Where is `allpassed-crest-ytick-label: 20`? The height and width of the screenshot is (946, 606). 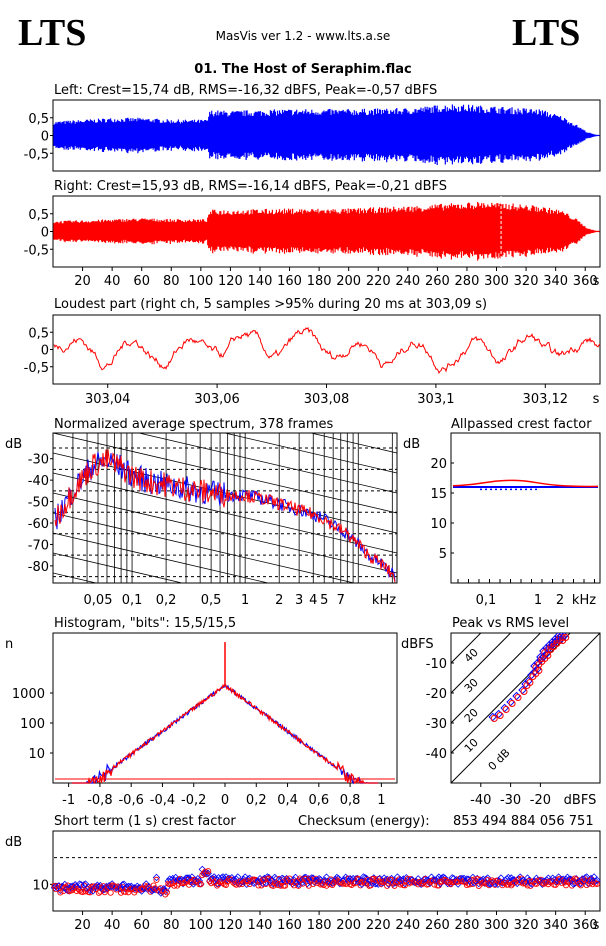 allpassed-crest-ytick-label: 20 is located at coordinates (438, 464).